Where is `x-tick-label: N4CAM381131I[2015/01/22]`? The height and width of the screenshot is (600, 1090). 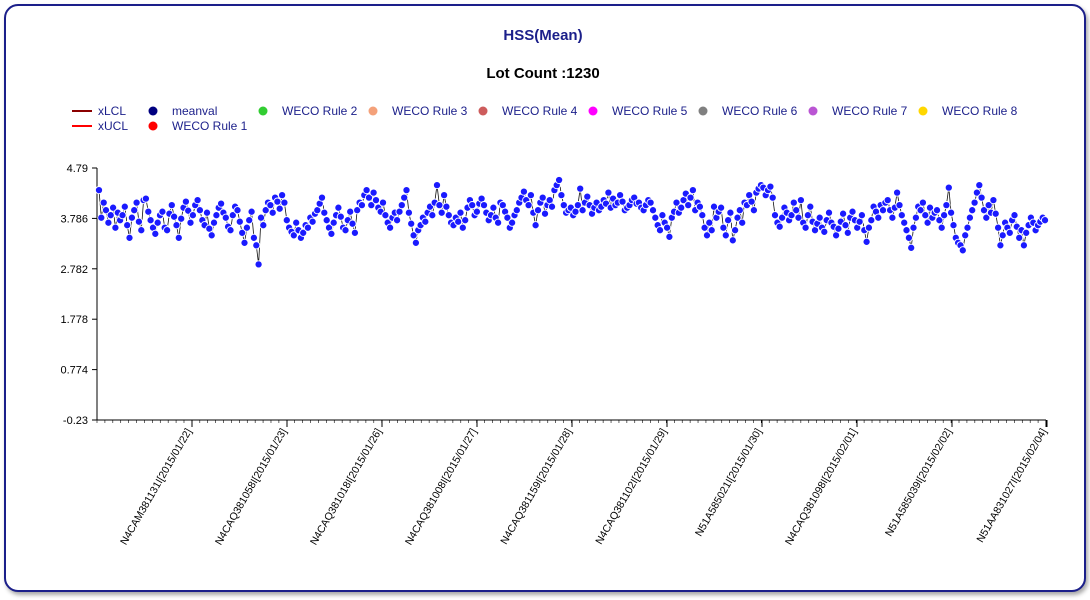
x-tick-label: N4CAM381131I[2015/01/22] is located at coordinates (156, 486).